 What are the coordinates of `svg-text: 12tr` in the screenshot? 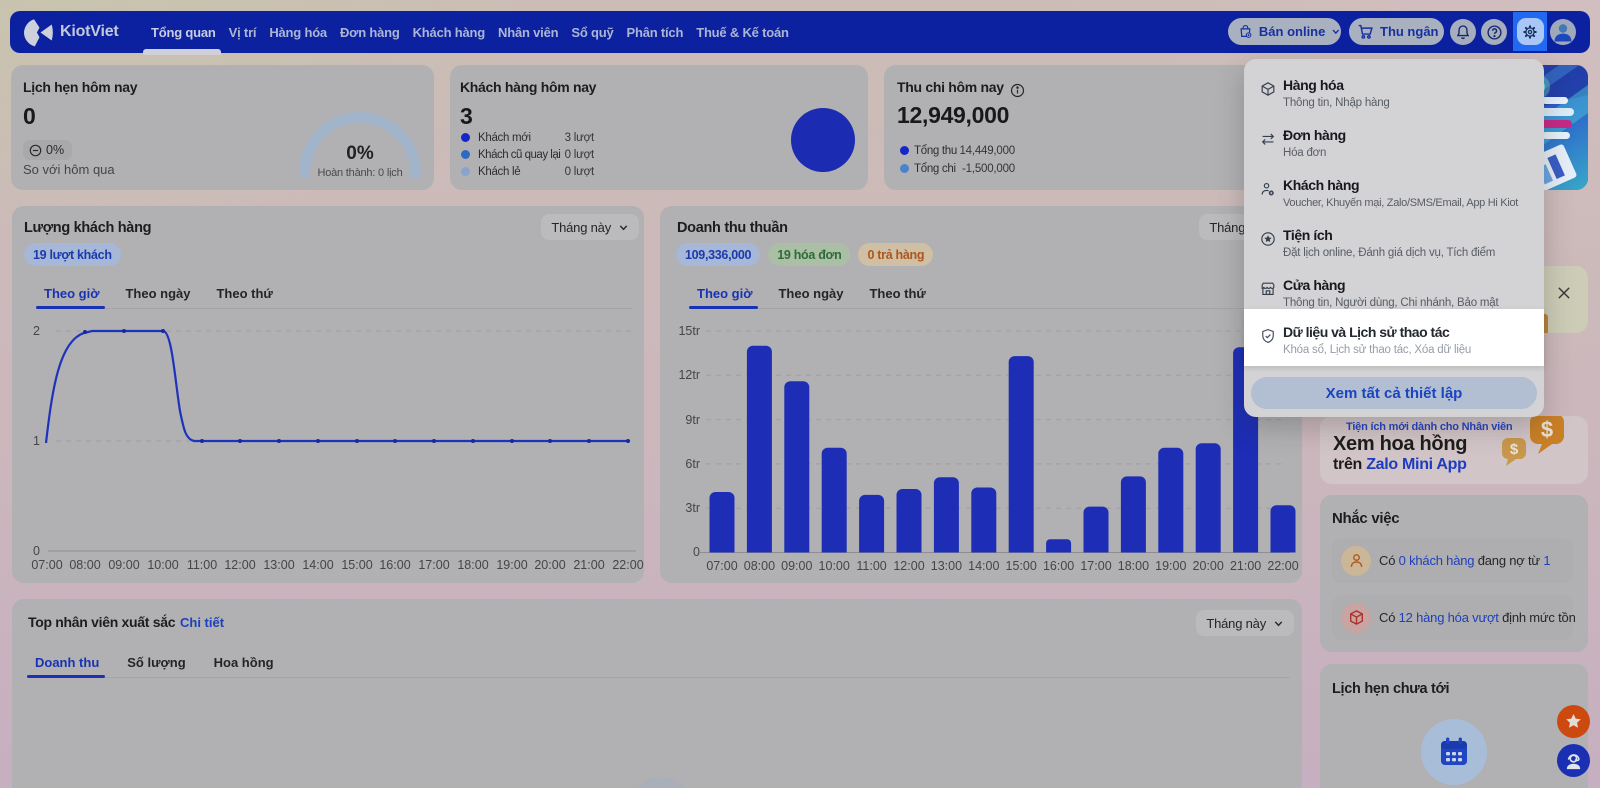 It's located at (689, 375).